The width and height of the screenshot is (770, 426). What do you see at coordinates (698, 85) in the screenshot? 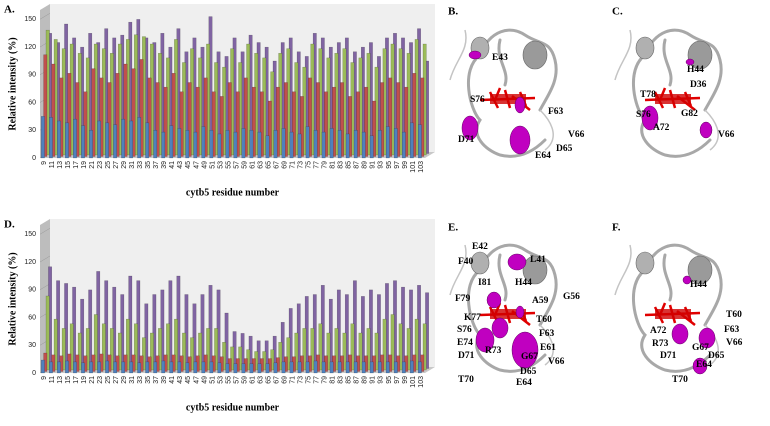
I see `residue-label: D36` at bounding box center [698, 85].